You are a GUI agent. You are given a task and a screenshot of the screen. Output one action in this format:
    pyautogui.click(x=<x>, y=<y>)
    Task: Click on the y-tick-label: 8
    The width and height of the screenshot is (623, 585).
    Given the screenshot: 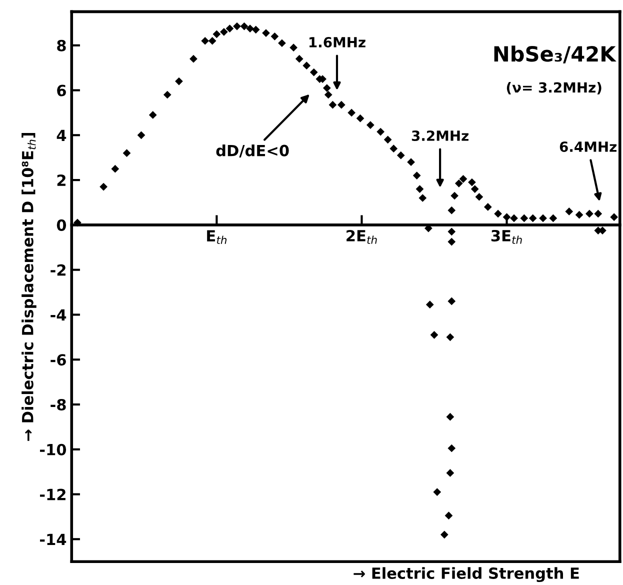 What is the action you would take?
    pyautogui.click(x=61, y=46)
    